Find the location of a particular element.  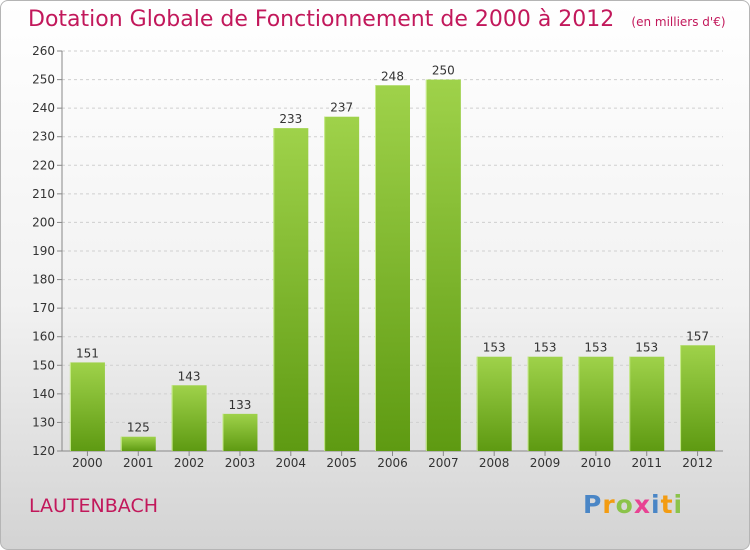

value-label-2000: 151 is located at coordinates (87, 353).